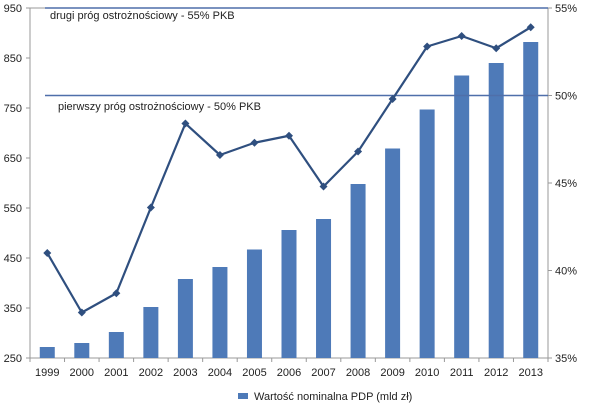 The width and height of the screenshot is (605, 407). What do you see at coordinates (243, 396) in the screenshot?
I see `legend-swatch` at bounding box center [243, 396].